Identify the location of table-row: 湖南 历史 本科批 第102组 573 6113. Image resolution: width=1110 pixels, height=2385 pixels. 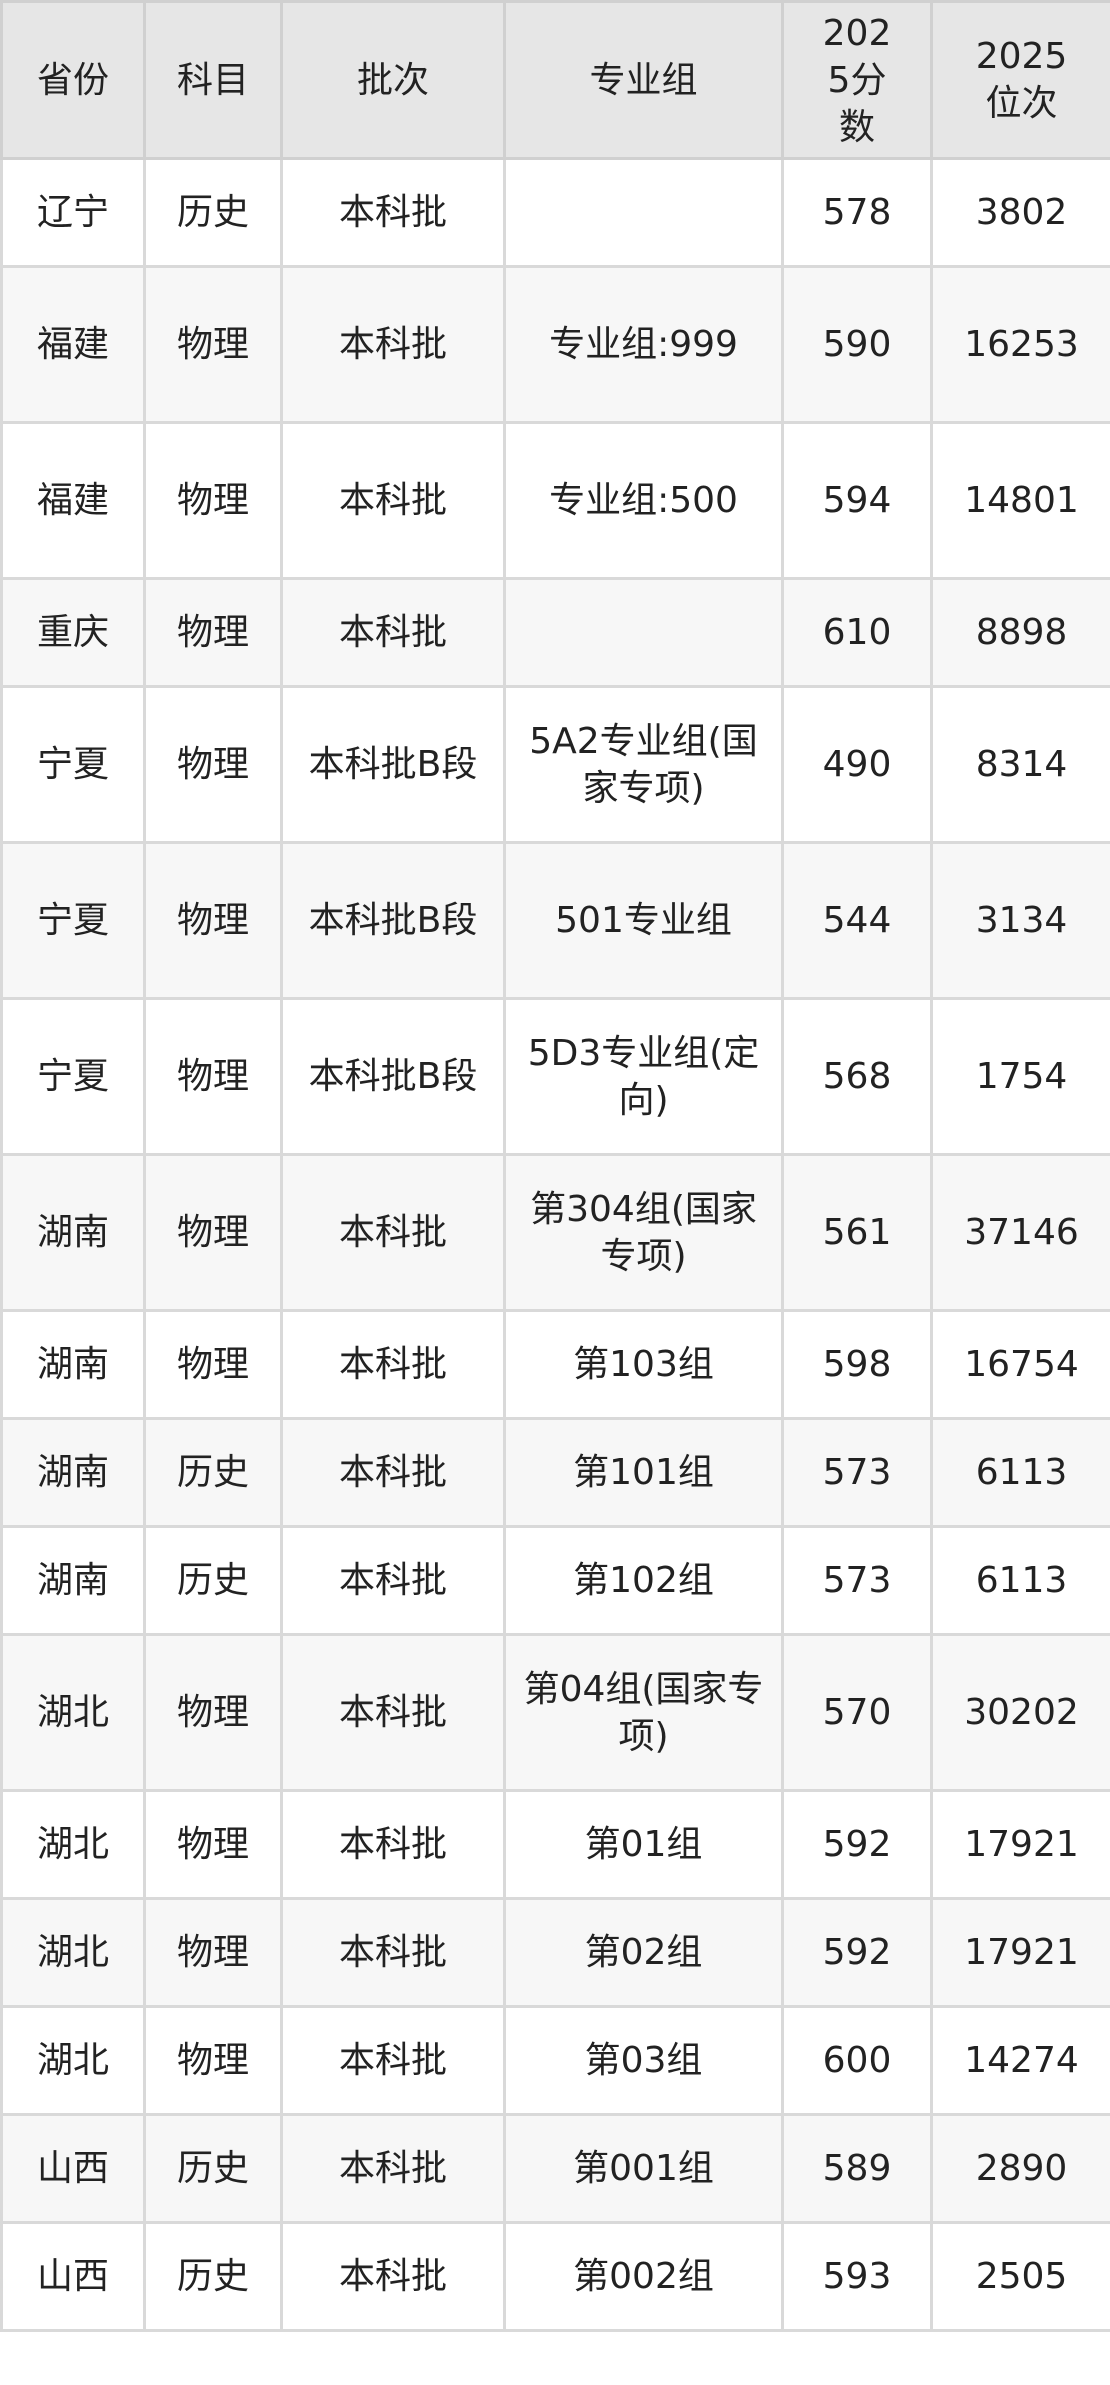
(555, 1580).